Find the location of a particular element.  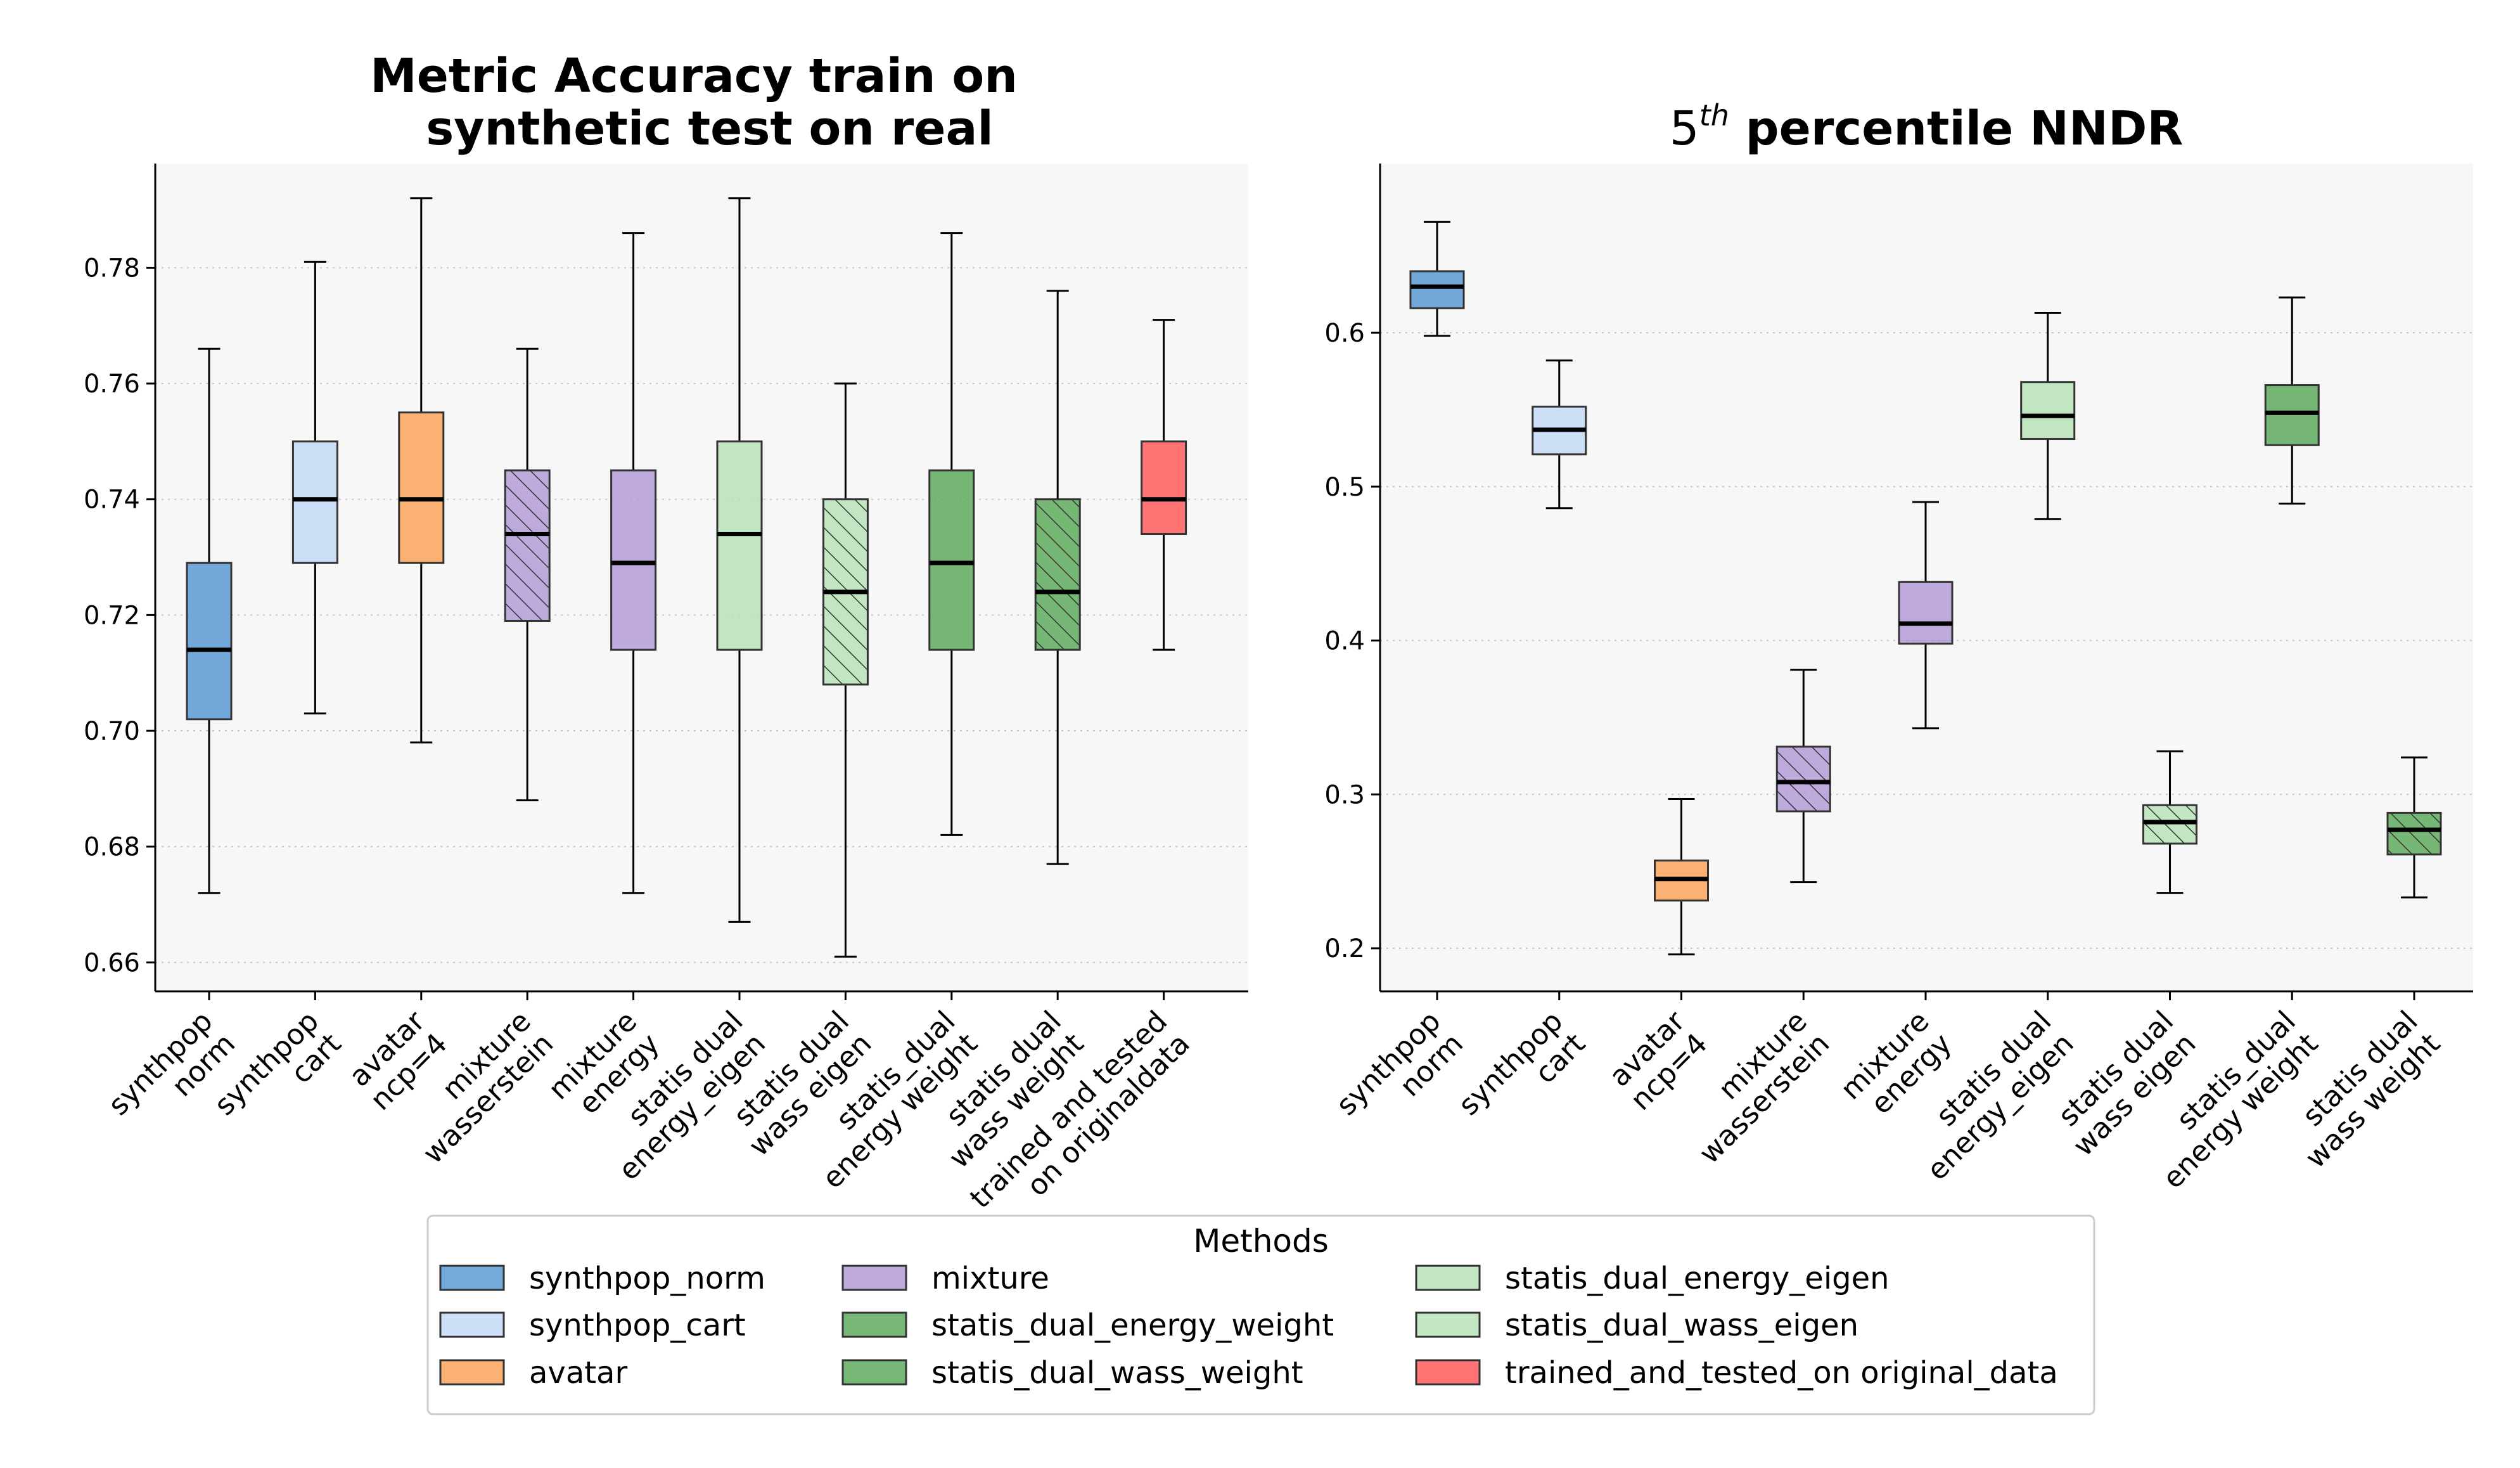

legend-label: mixture is located at coordinates (990, 1278).